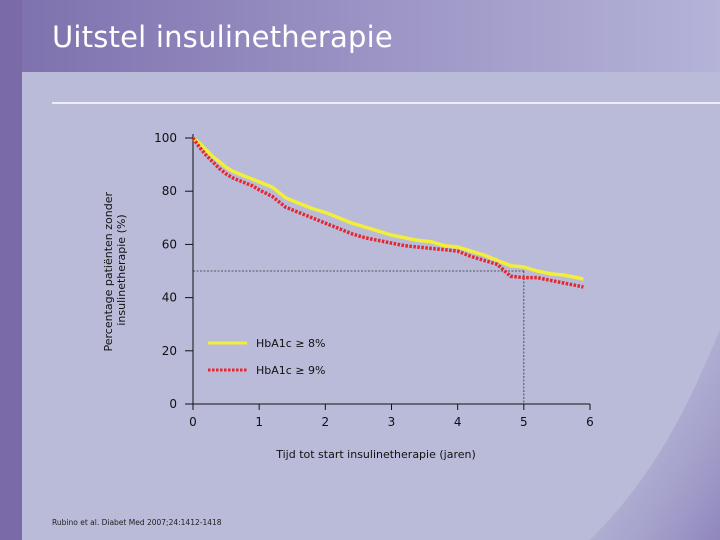  What do you see at coordinates (387, 208) in the screenshot?
I see `series-line-hba1c8` at bounding box center [387, 208].